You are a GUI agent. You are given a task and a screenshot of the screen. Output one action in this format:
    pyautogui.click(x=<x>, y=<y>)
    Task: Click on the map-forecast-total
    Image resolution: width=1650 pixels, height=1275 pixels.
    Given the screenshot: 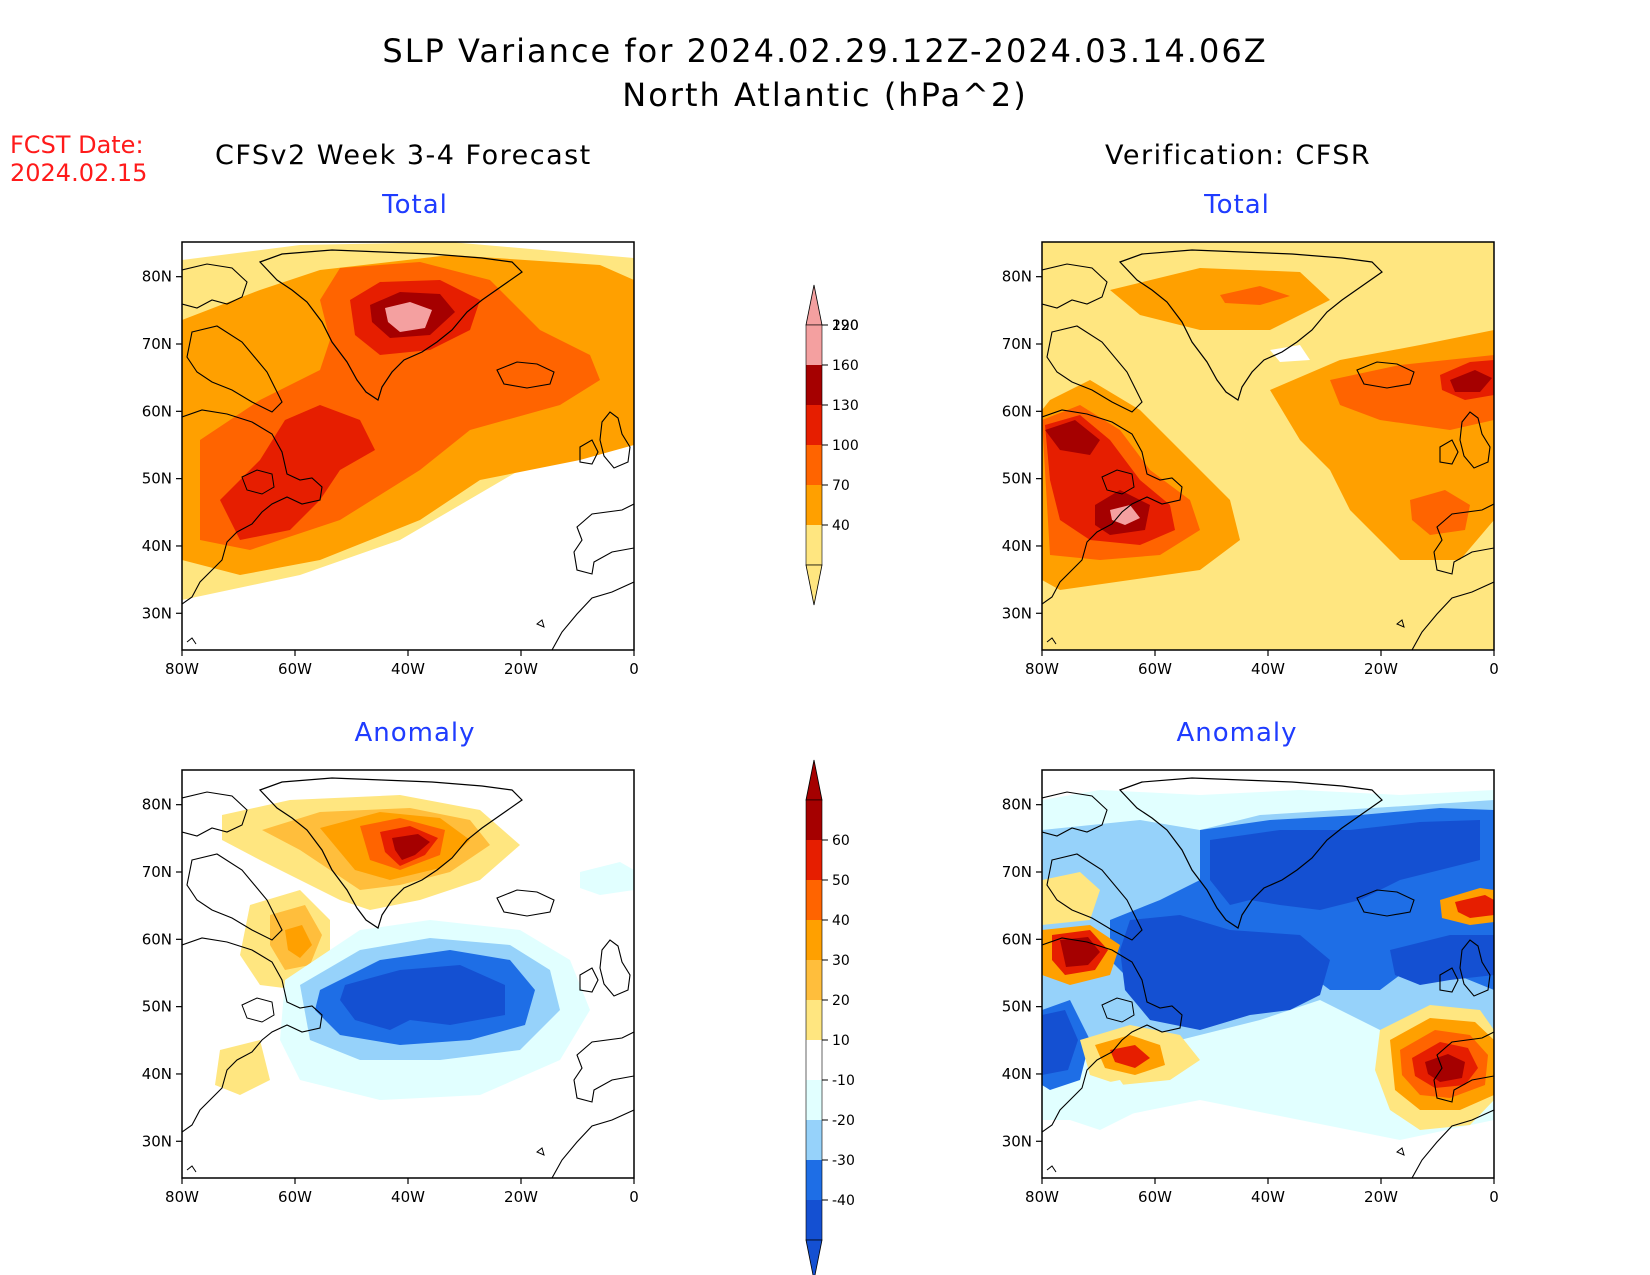 What is the action you would take?
    pyautogui.click(x=408, y=446)
    